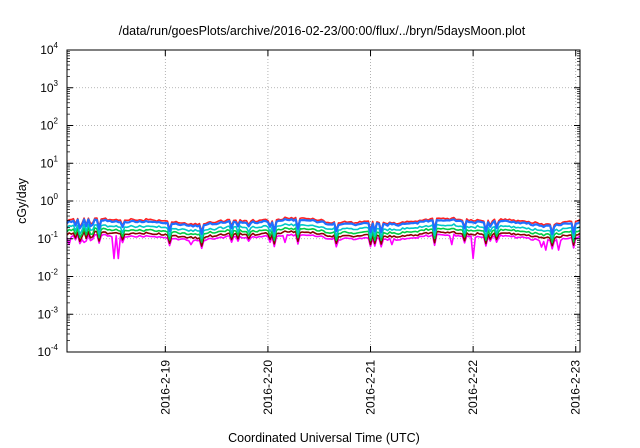 Image resolution: width=640 pixels, height=448 pixels. I want to click on x-axis-label: Coordinated Universal Time (UTC), so click(324, 438).